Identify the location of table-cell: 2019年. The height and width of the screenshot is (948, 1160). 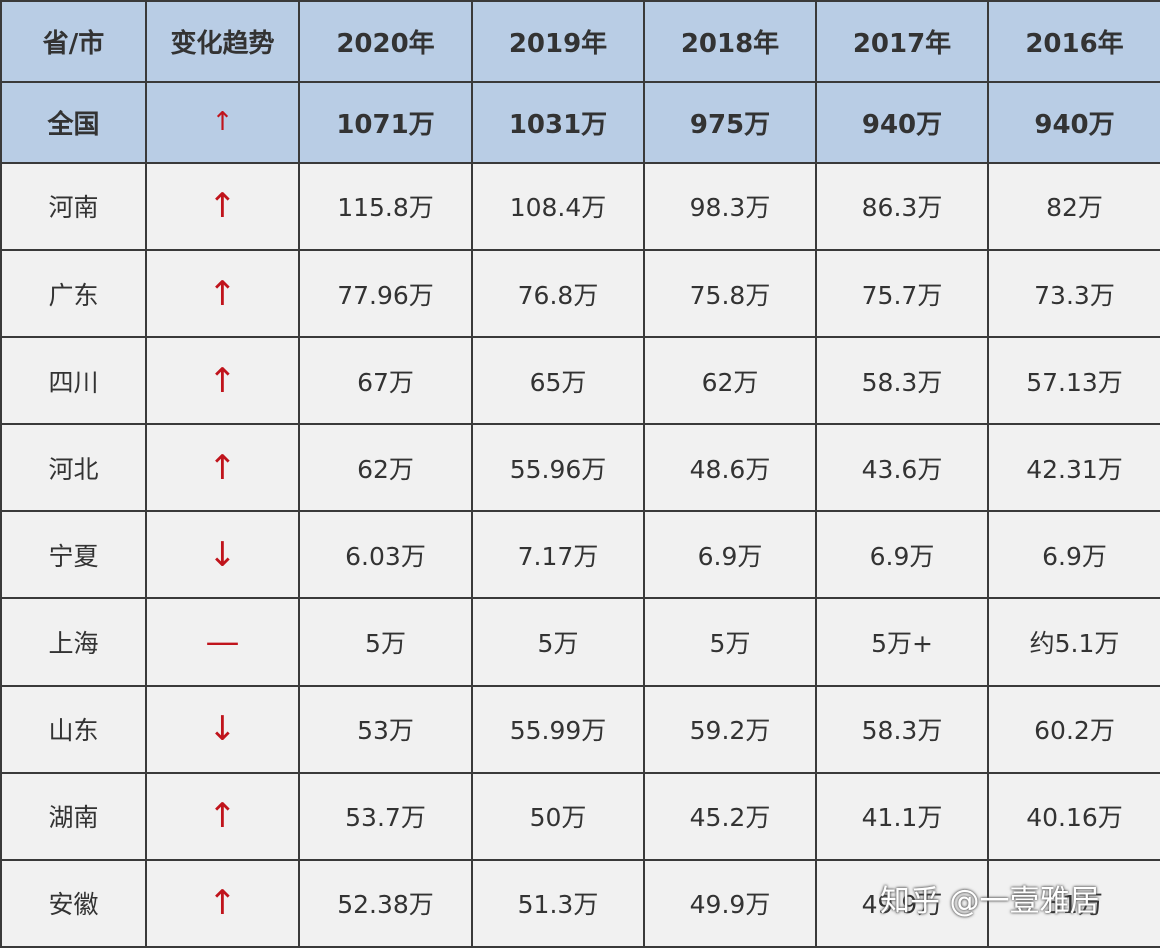
(558, 41).